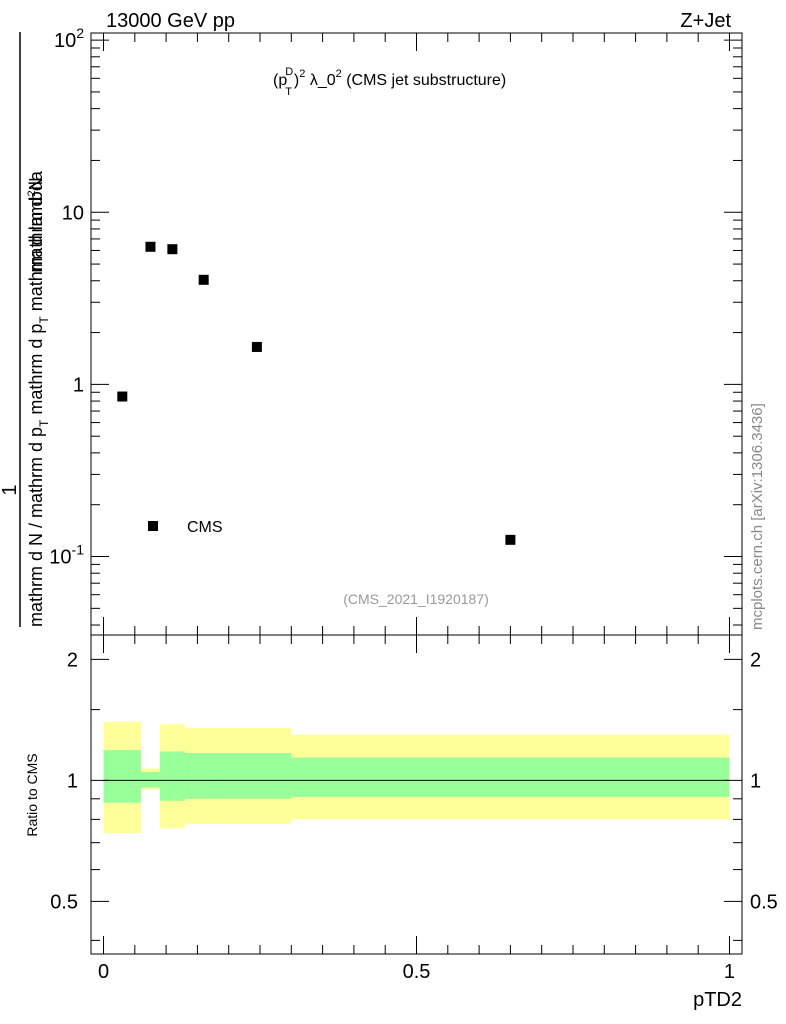 The image size is (786, 1024). What do you see at coordinates (103, 972) in the screenshot?
I see `x-tick-label: 0` at bounding box center [103, 972].